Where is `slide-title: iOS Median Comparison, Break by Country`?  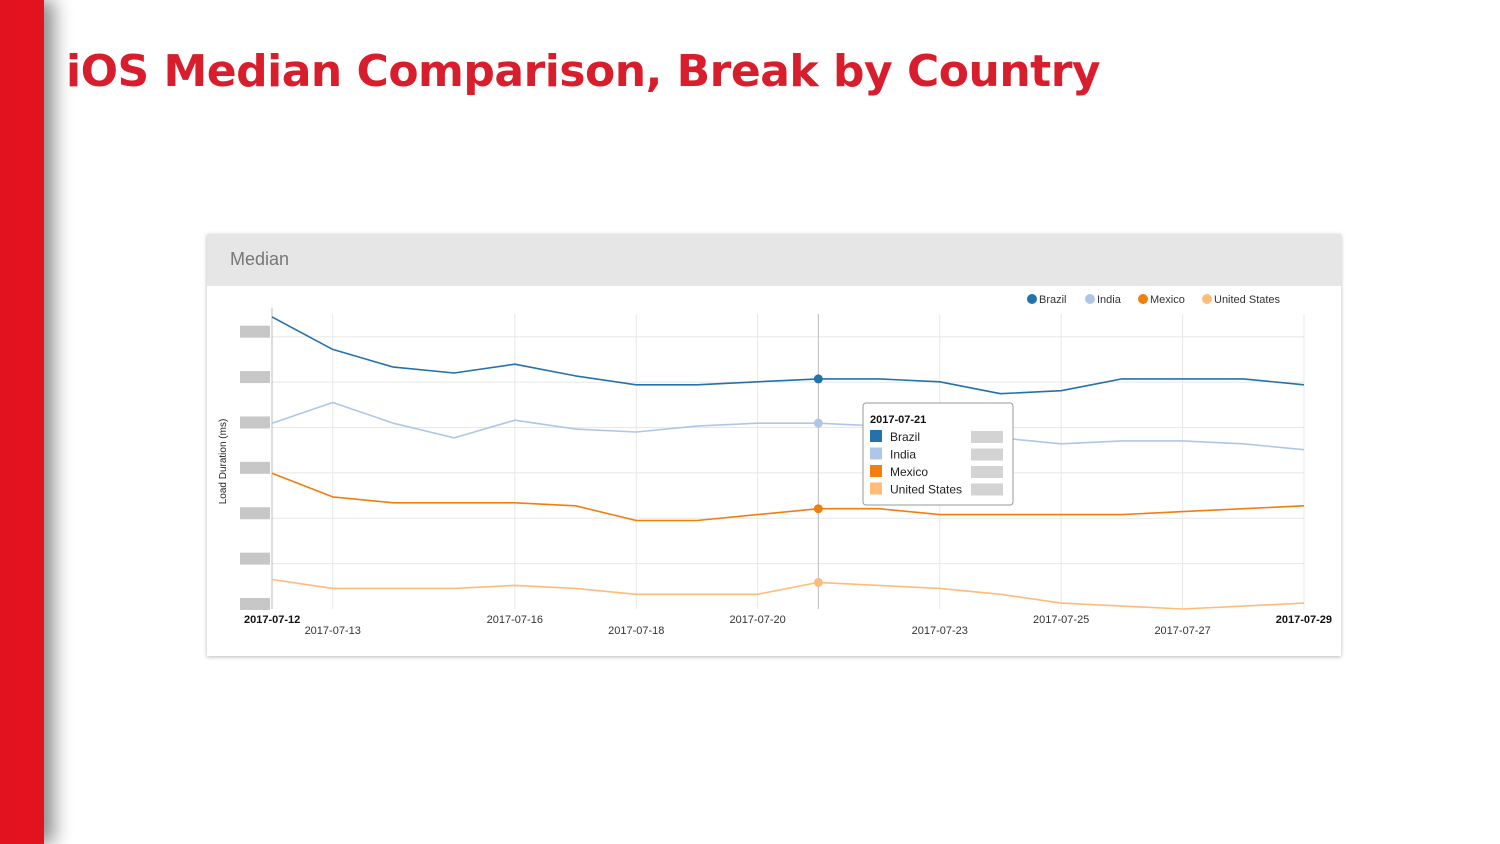 slide-title: iOS Median Comparison, Break by Country is located at coordinates (583, 71).